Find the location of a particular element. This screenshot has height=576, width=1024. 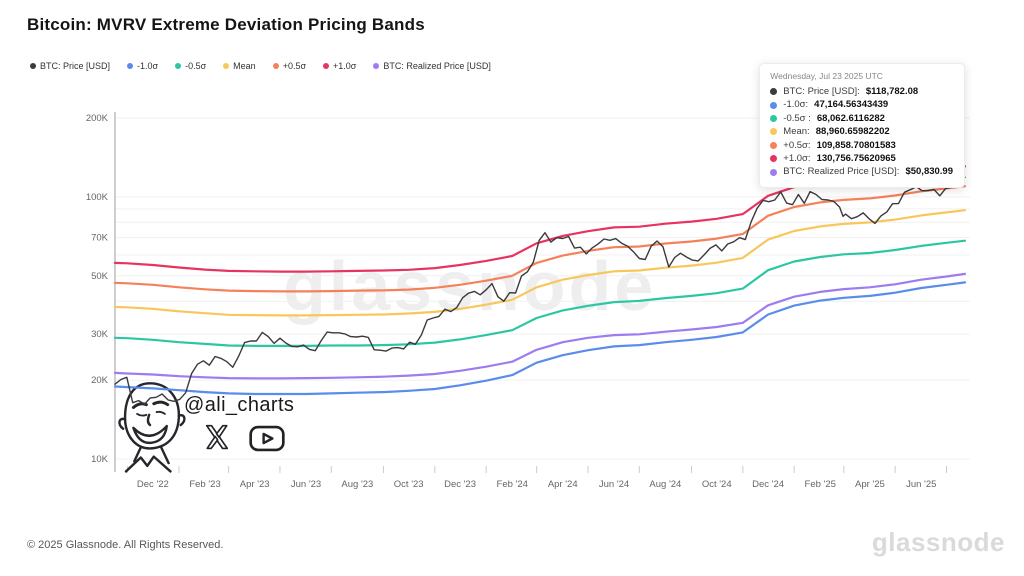

glassnode-logo: glassnode is located at coordinates (938, 542).